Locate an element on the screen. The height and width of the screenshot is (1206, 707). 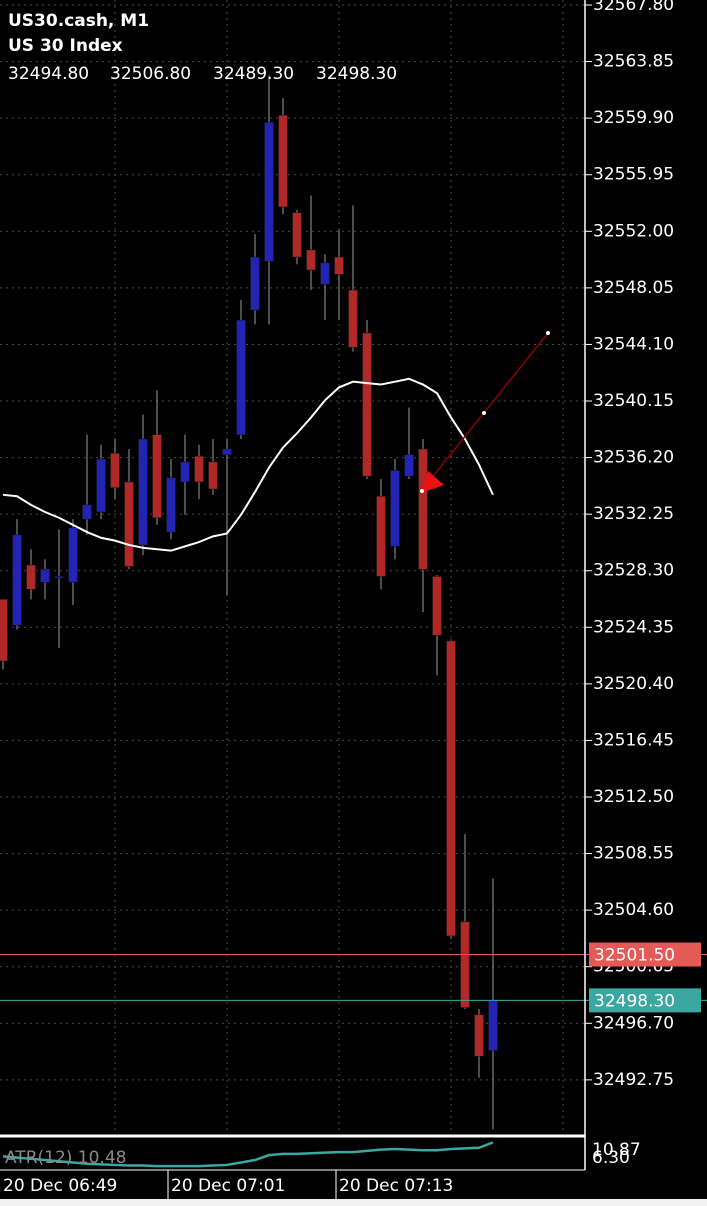
y-tick-label: 32536.20 is located at coordinates (633, 458).